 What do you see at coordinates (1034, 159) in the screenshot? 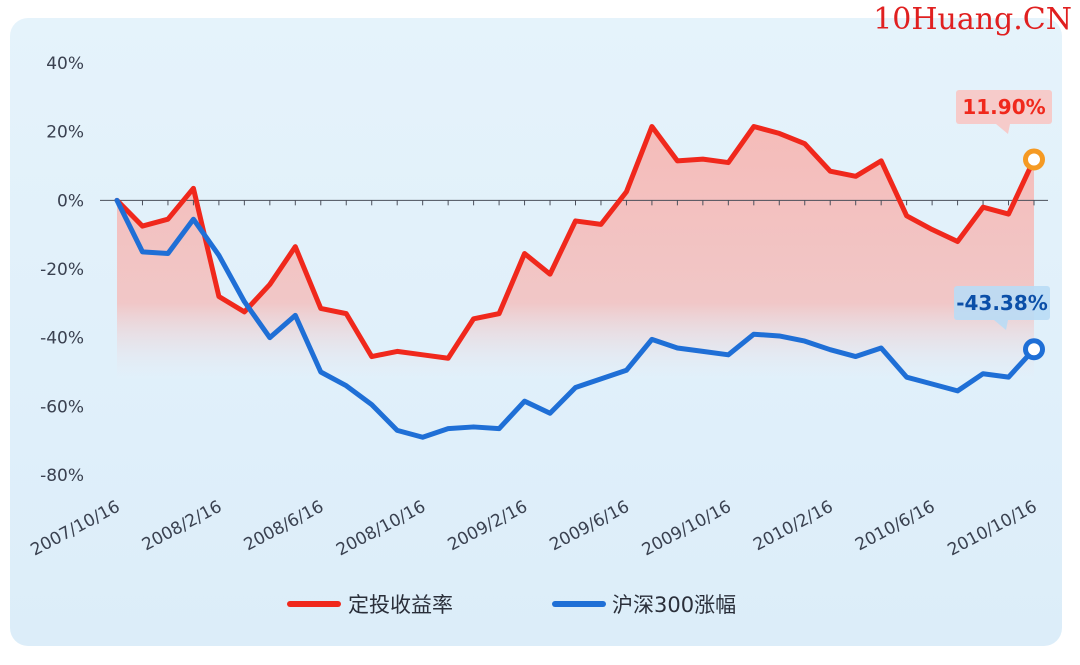
I see `end-marker-定投收益率` at bounding box center [1034, 159].